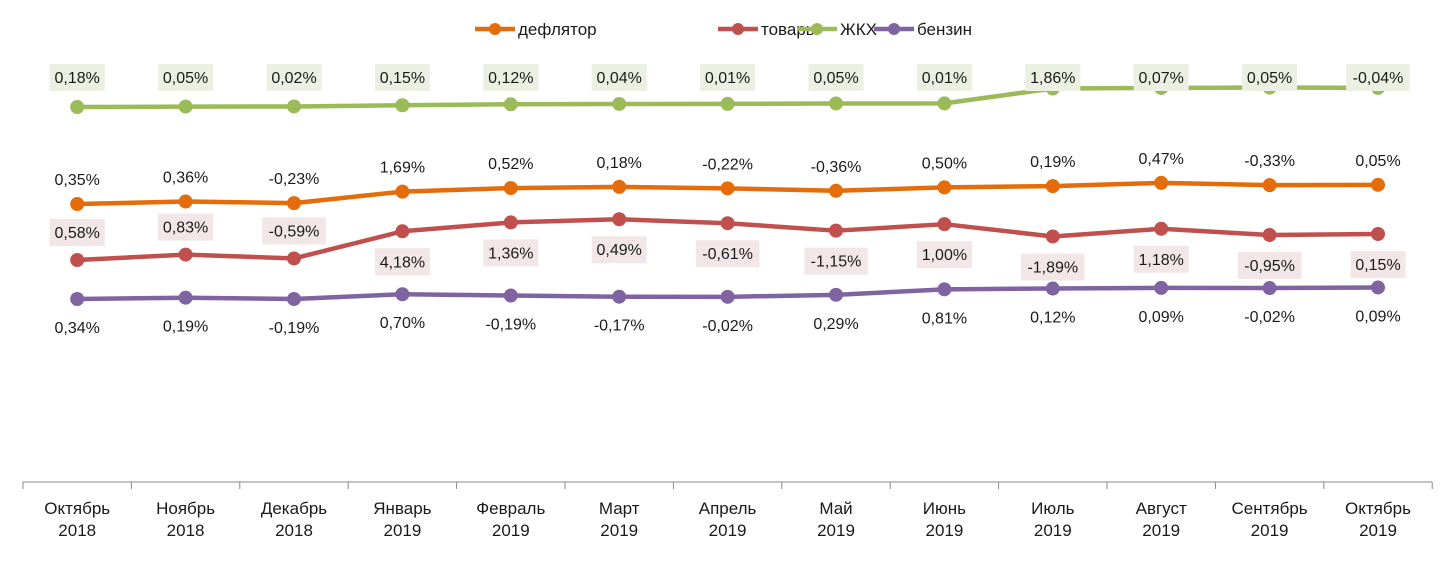  I want to click on data-label: 0,49%, so click(619, 250).